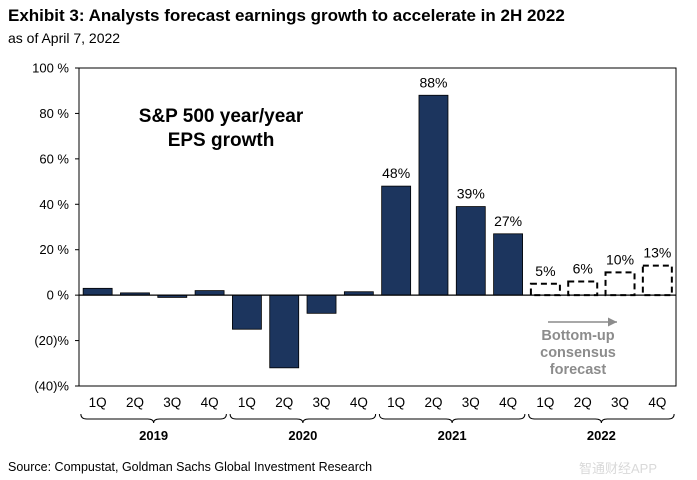 The height and width of the screenshot is (480, 697). I want to click on year-label: 2019, so click(153, 435).